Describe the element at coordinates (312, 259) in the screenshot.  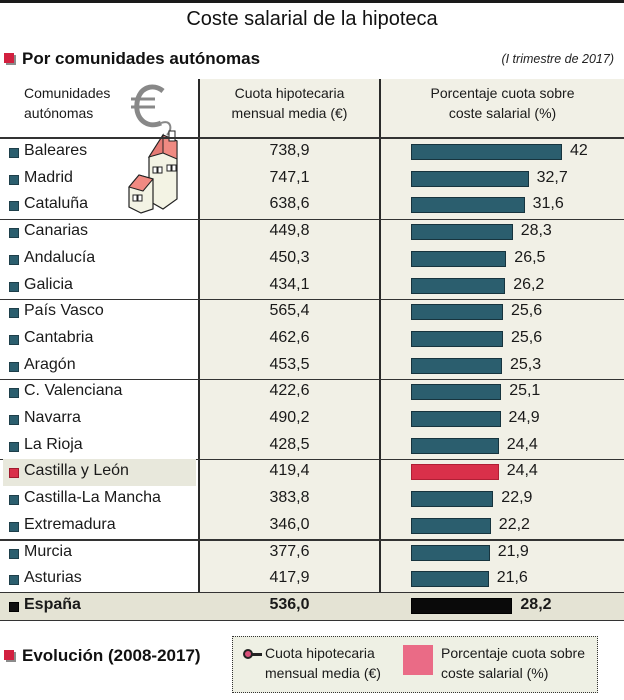
I see `table-row: Andalucía 450,3 26,5` at that location.